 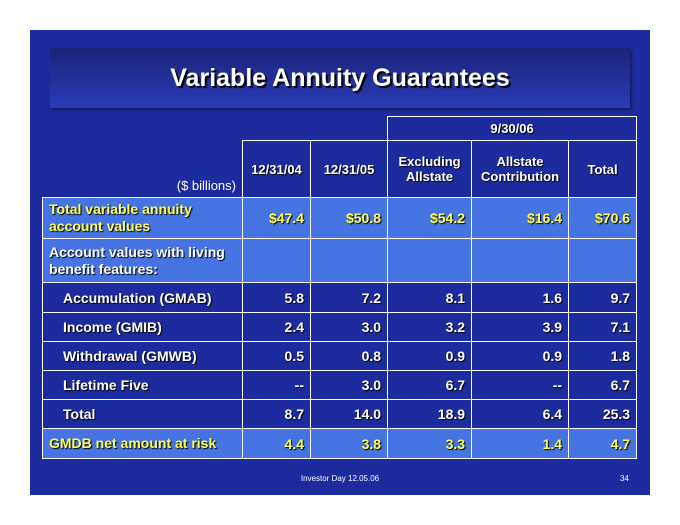 I want to click on value-cell: 6.4, so click(x=520, y=414).